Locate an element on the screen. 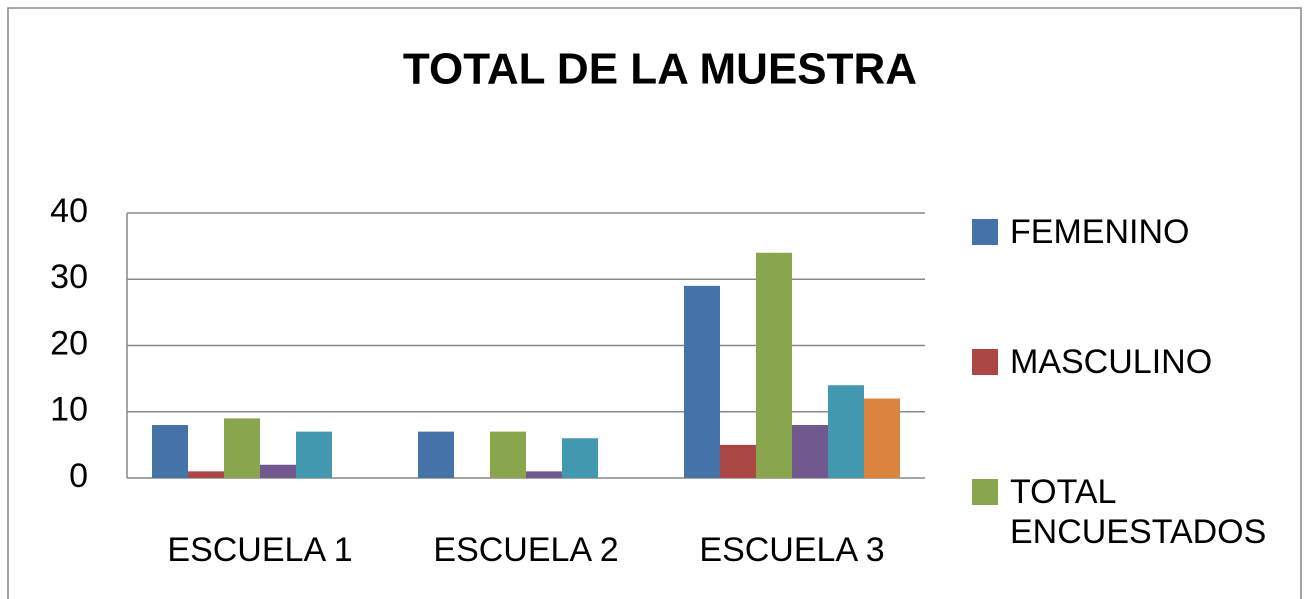 The width and height of the screenshot is (1309, 599). y-tick-label: 30 is located at coordinates (69, 277).